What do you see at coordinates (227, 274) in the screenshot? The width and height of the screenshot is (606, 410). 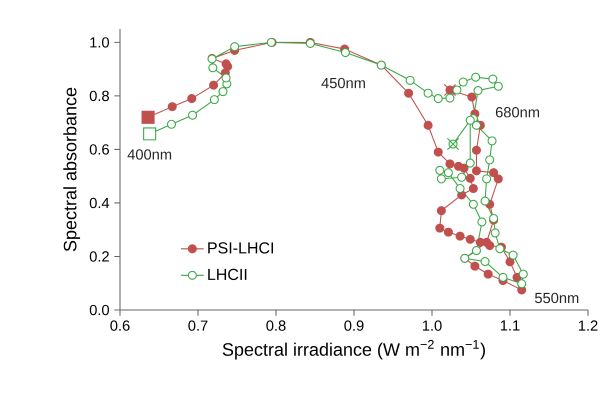 I see `legend-label: LHCII` at bounding box center [227, 274].